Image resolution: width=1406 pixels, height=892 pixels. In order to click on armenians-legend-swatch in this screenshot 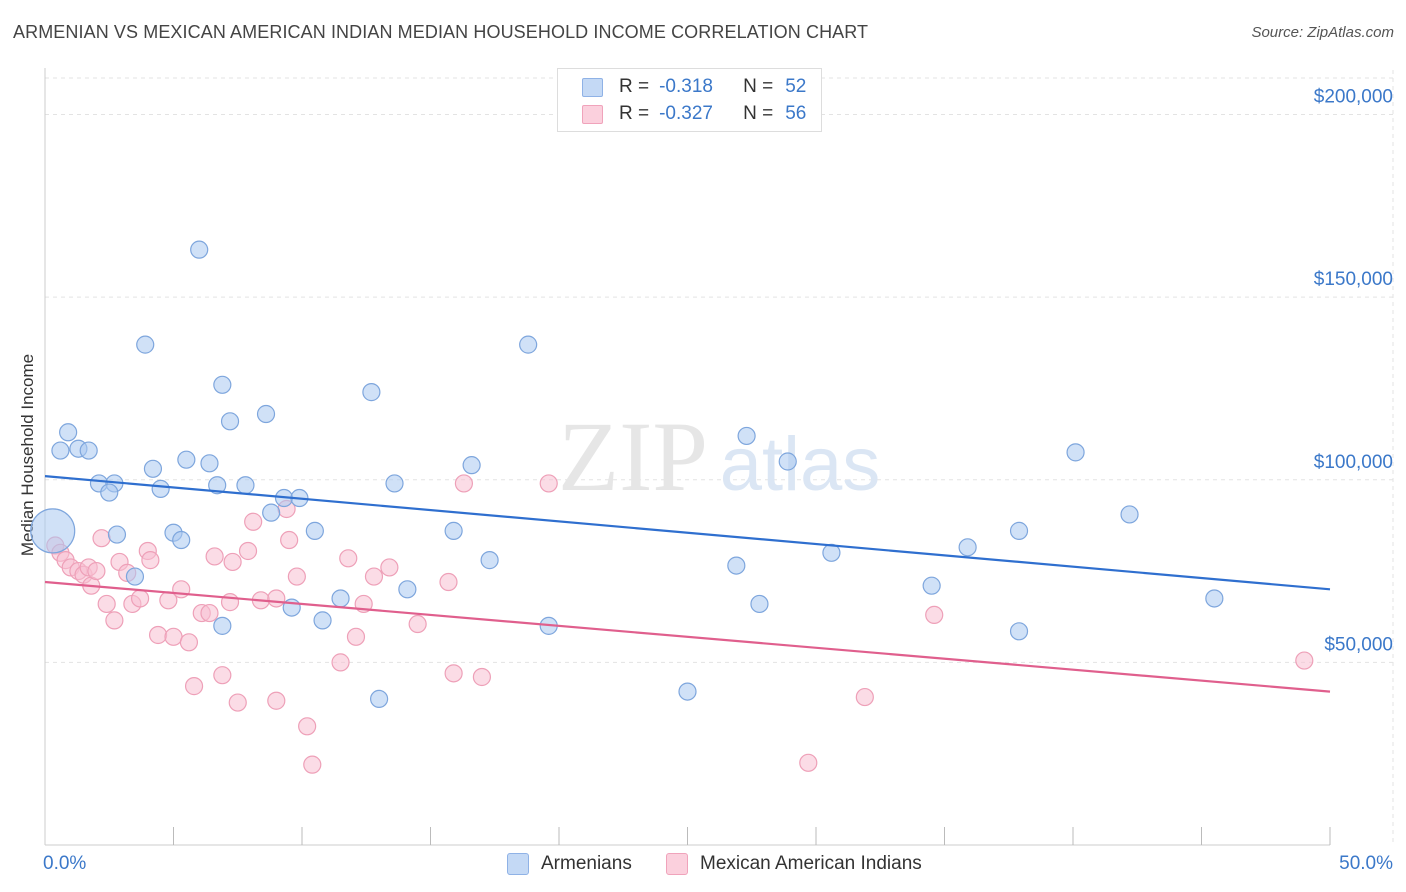, I will do `click(518, 864)`.